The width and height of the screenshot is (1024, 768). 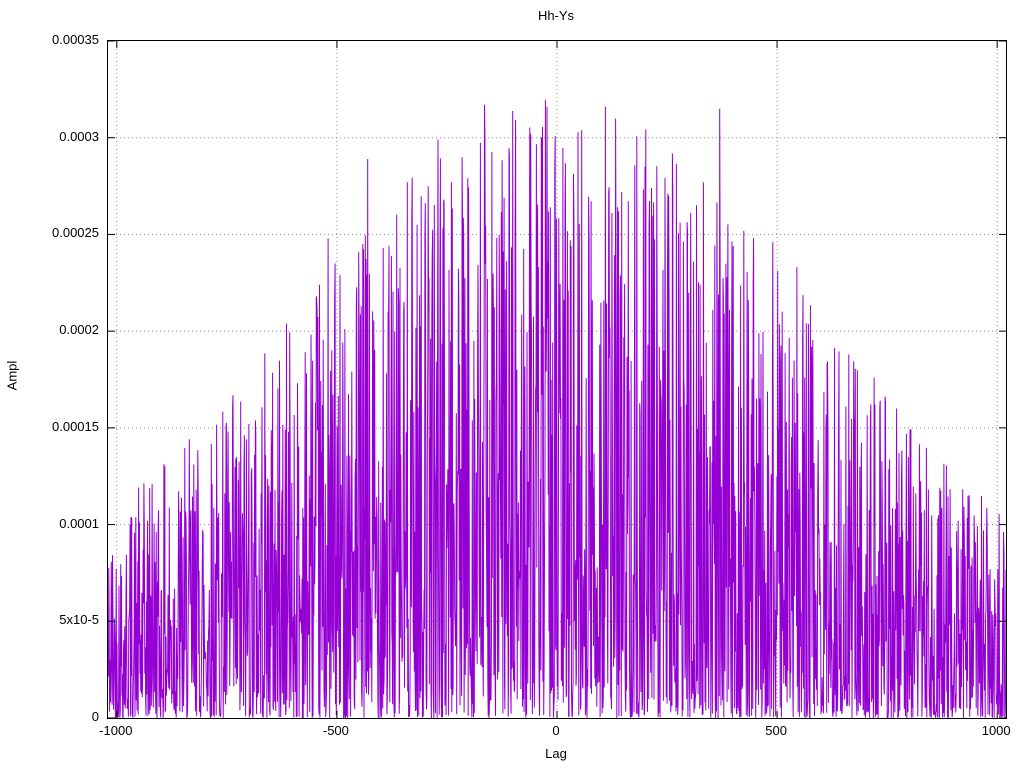 I want to click on y-tick-label: 0.00015, so click(x=75, y=426).